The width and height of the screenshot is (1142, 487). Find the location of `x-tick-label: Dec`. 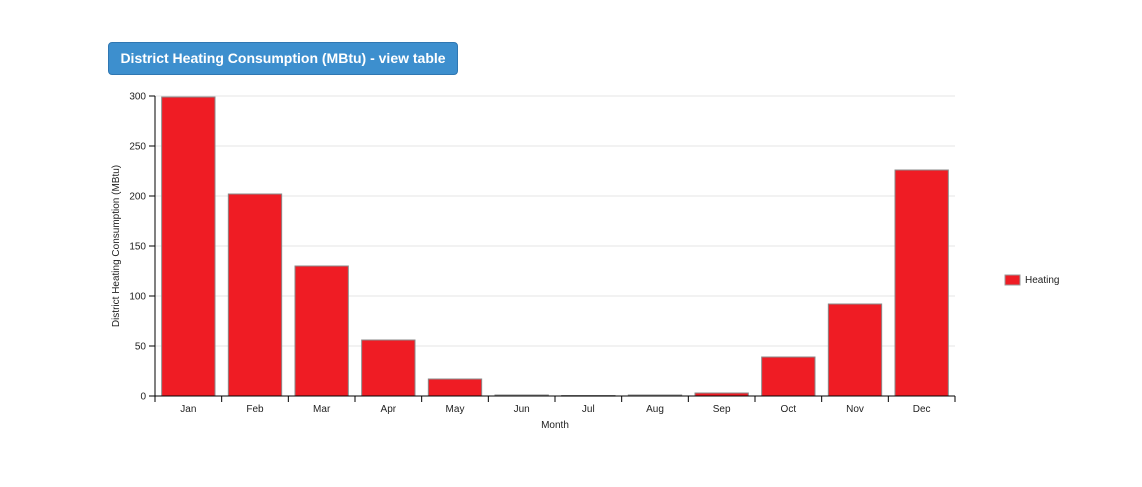

x-tick-label: Dec is located at coordinates (922, 409).